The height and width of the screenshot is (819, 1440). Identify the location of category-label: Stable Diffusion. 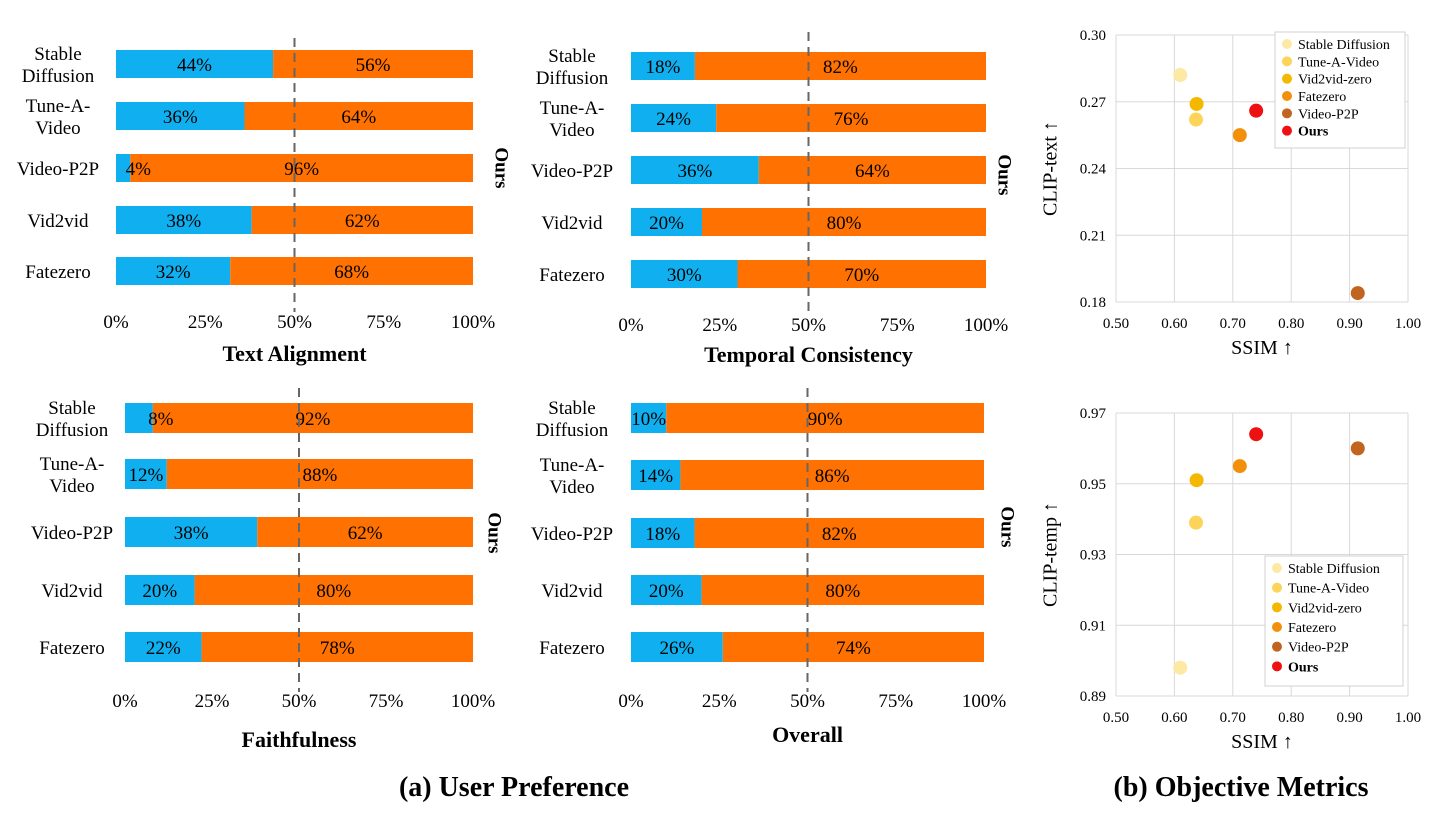
(572, 419).